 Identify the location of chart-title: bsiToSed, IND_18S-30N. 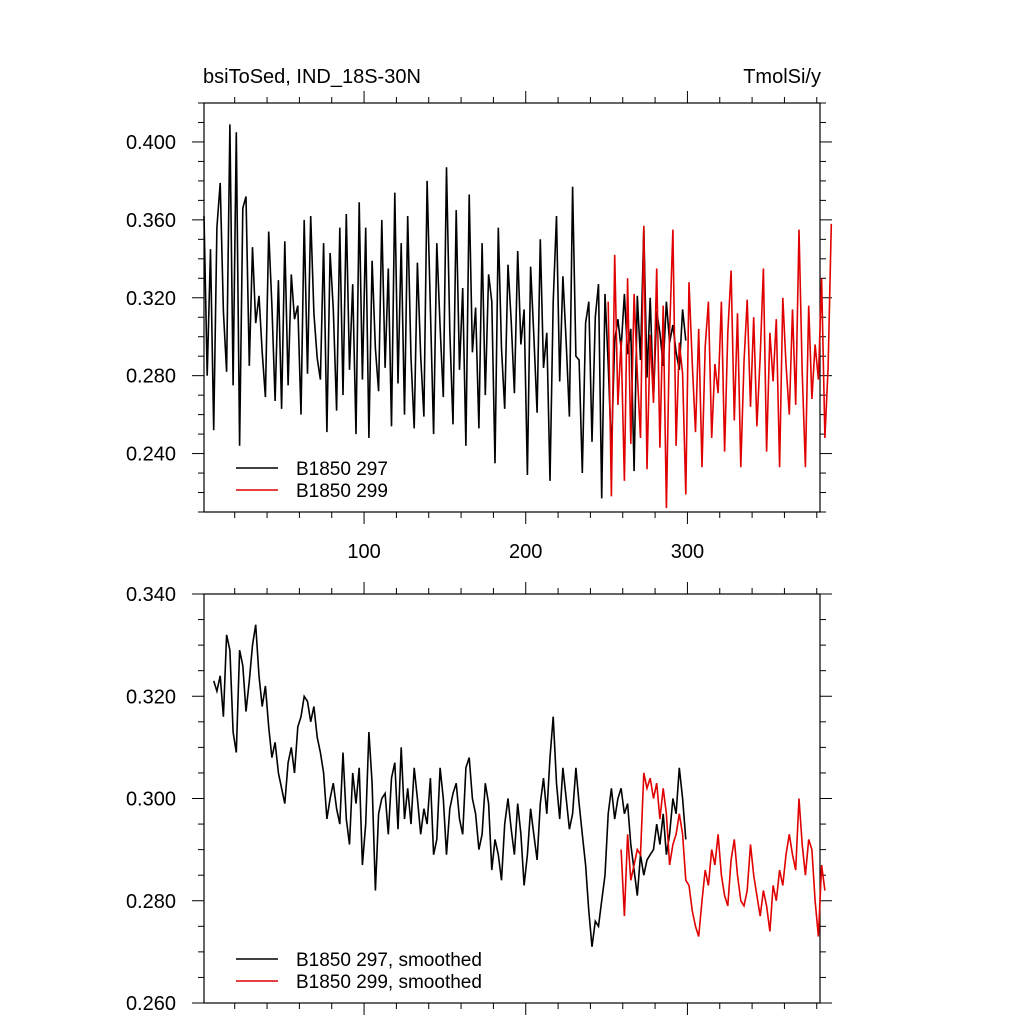
(312, 77).